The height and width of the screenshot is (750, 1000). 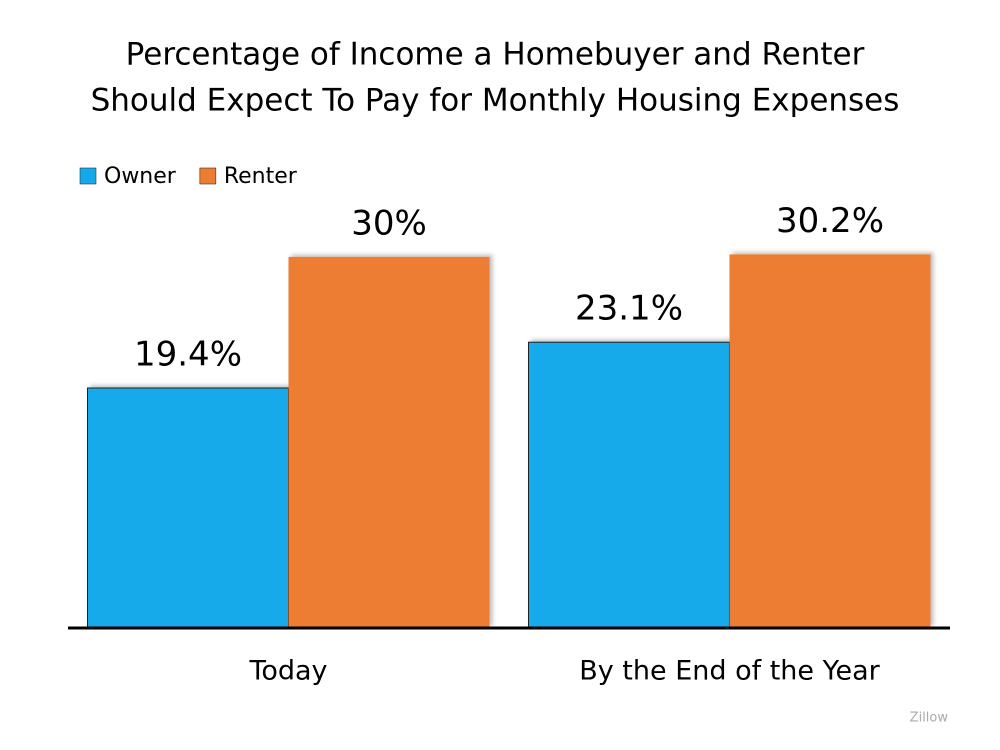 I want to click on legend-label: Owner, so click(x=140, y=176).